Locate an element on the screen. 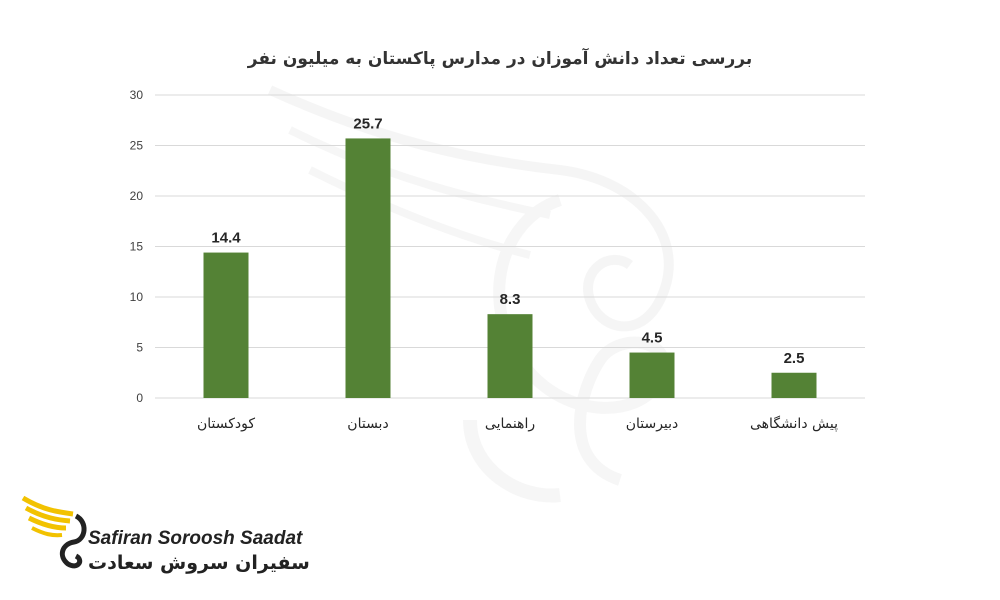 The width and height of the screenshot is (1000, 600). x-tick-label: دبستان is located at coordinates (367, 424).